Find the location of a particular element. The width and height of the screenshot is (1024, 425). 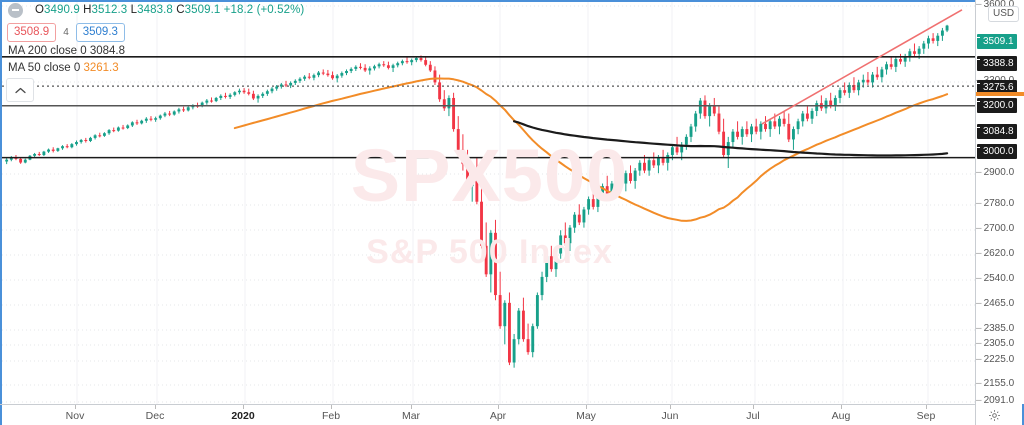

price-tick: –2540.0 is located at coordinates (995, 278).